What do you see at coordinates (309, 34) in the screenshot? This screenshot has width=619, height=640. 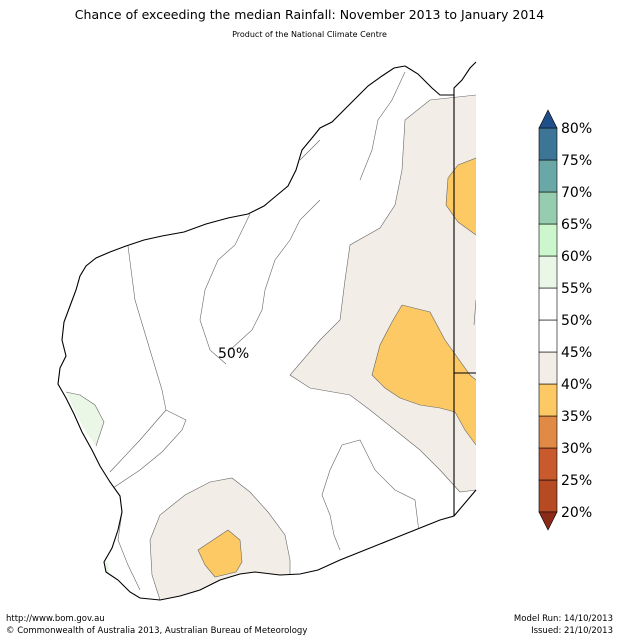 I see `map-subtitle: Product of the National Climate Centre` at bounding box center [309, 34].